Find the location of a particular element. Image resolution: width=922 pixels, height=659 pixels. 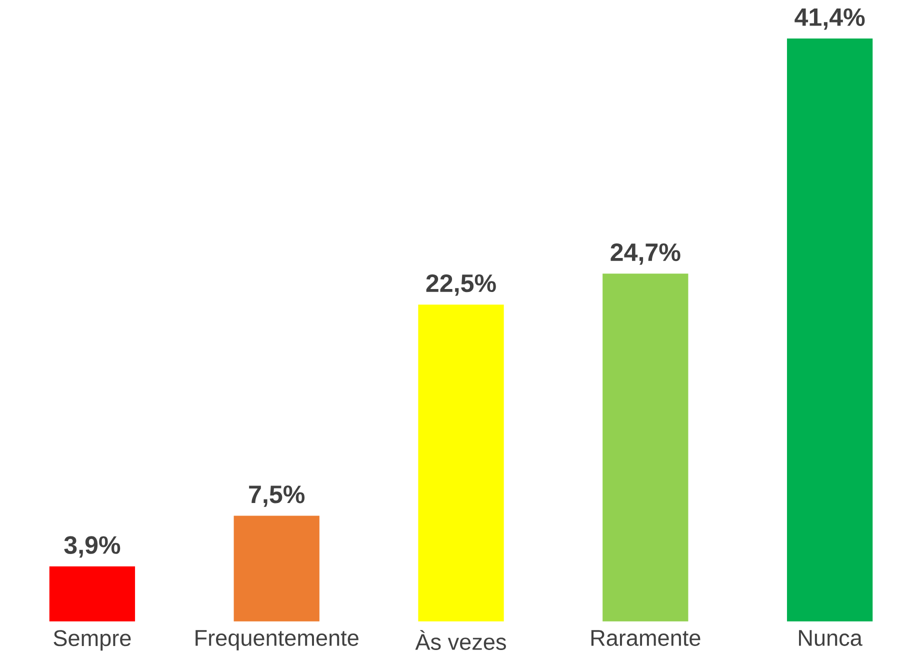

data-label: 3,9% is located at coordinates (92, 547).